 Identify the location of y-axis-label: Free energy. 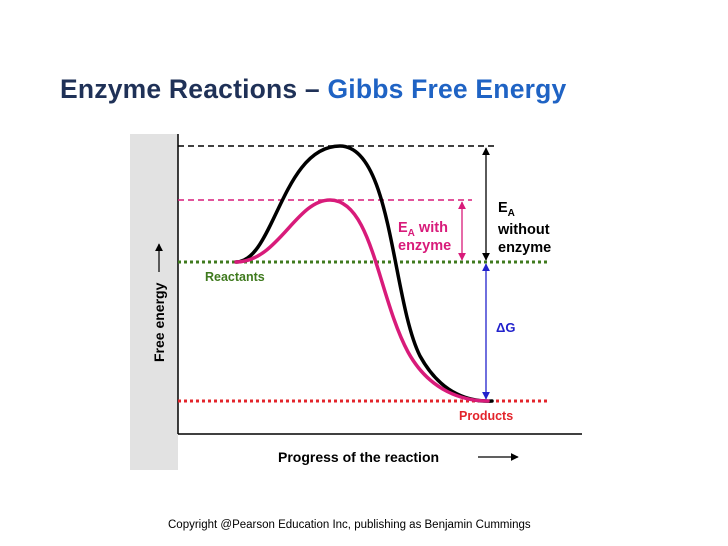
(159, 322).